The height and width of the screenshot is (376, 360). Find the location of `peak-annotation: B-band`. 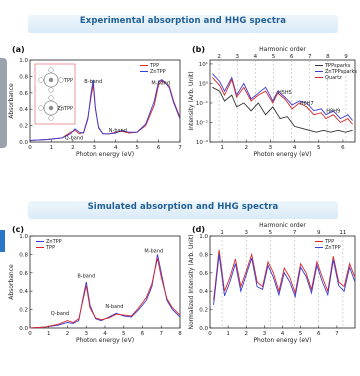

peak-annotation: B-band is located at coordinates (93, 82).